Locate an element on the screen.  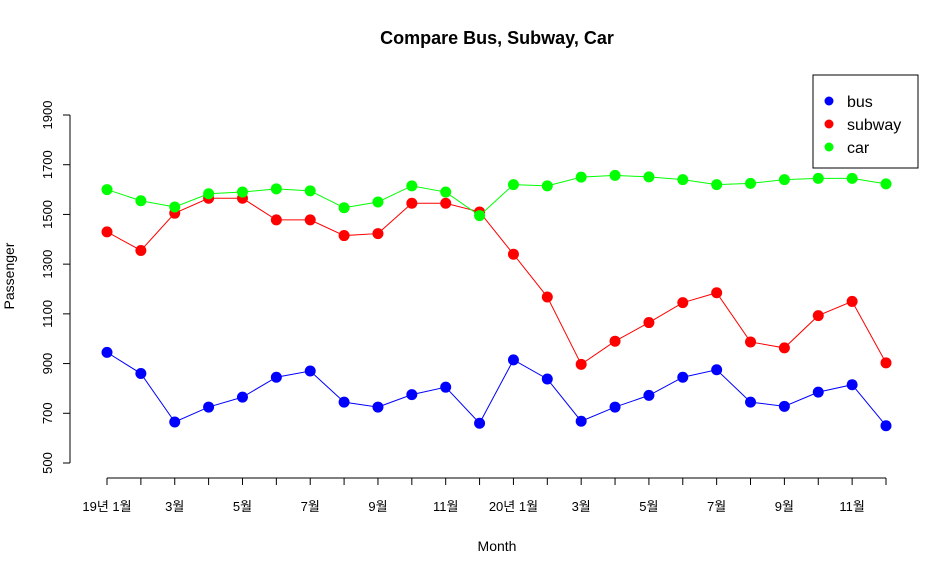
legend: bus subway car is located at coordinates (865, 121).